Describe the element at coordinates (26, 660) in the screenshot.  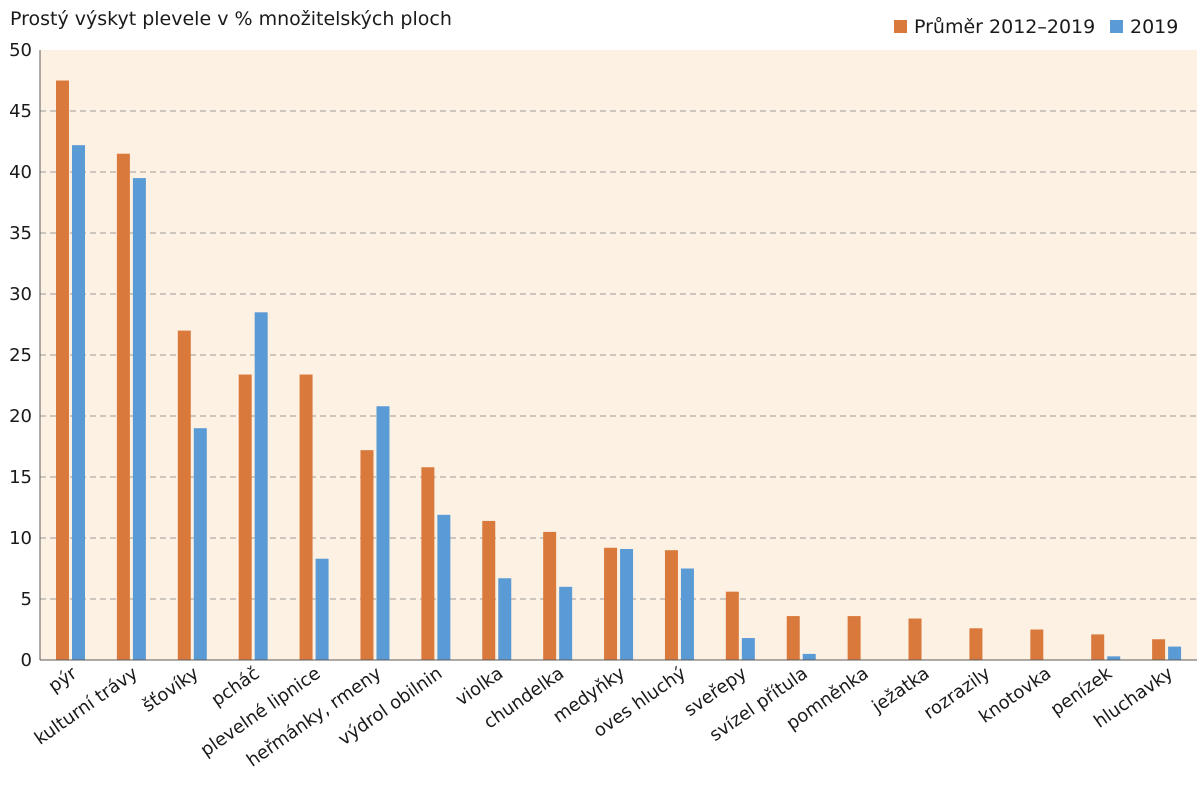
I see `y-tick-label: 0` at that location.